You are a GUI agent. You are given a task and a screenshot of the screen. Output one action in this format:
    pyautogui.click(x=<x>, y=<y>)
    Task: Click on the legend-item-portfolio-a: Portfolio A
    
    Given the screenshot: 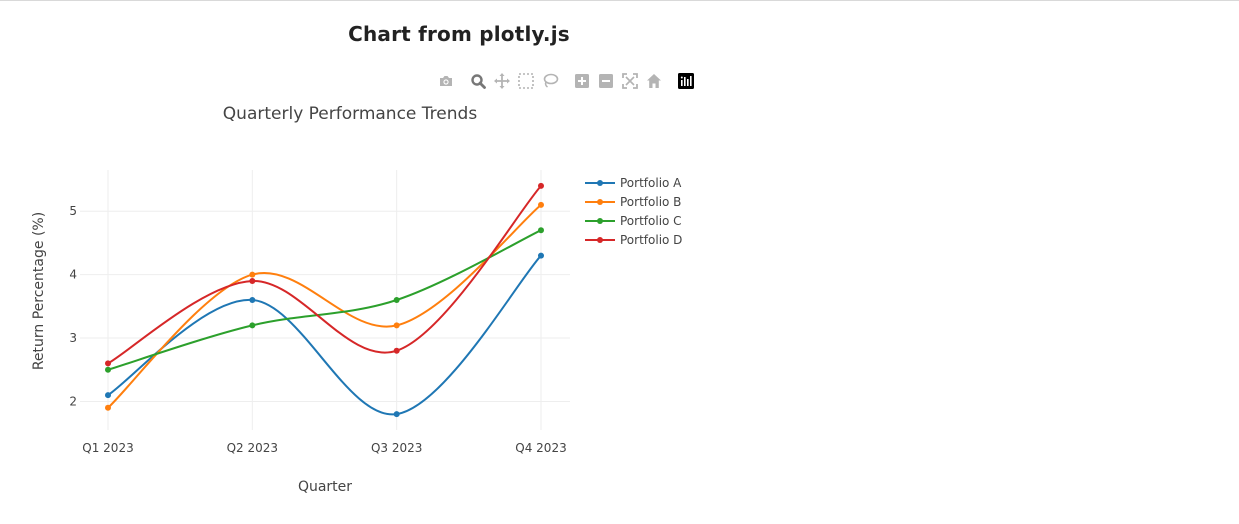 What is the action you would take?
    pyautogui.click(x=633, y=183)
    